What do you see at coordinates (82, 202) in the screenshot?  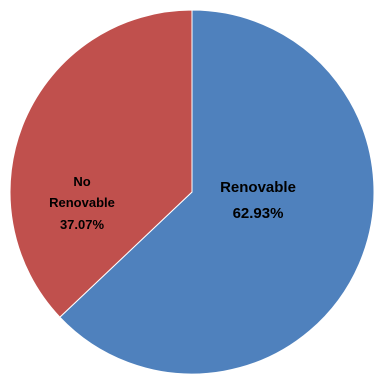 I see `slice-label-no-renovable-line2: Renovable` at bounding box center [82, 202].